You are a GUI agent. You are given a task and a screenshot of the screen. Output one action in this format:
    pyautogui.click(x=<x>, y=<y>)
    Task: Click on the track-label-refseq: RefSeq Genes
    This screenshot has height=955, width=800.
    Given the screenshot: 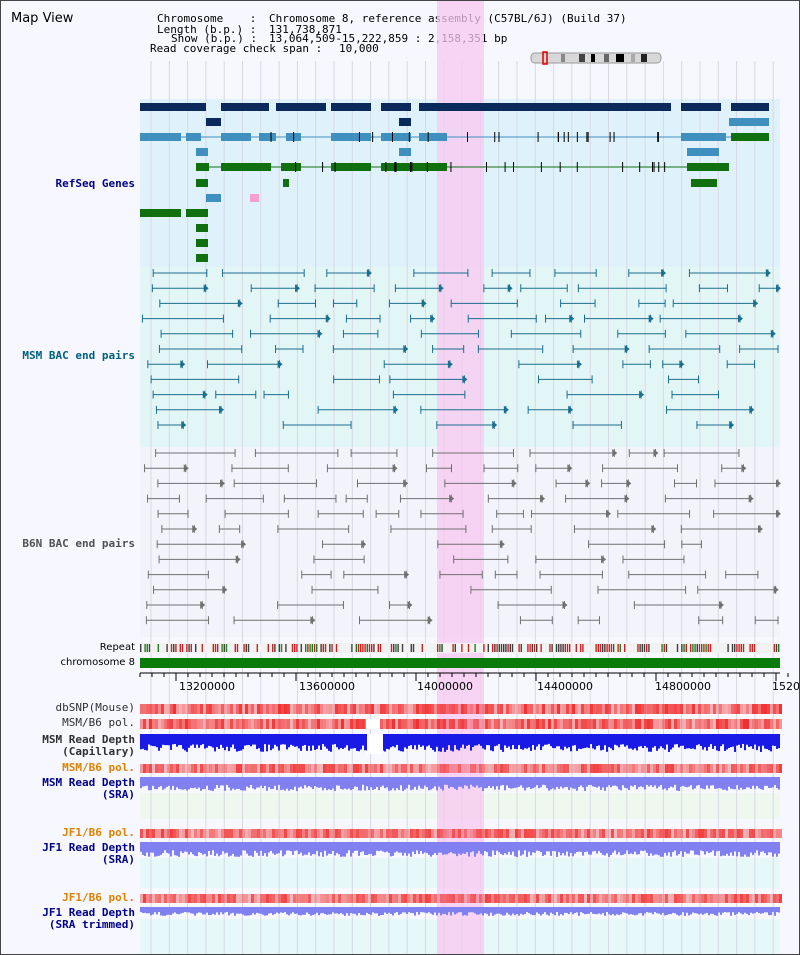 What is the action you would take?
    pyautogui.click(x=95, y=183)
    